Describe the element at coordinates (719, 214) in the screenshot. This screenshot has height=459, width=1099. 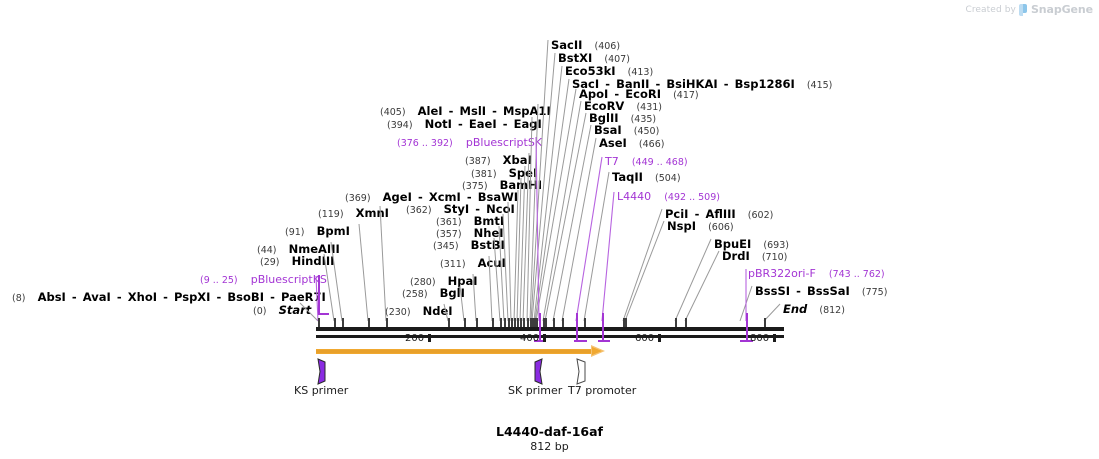
I see `enzyme-label-pcii-group: PciI - AflIII (602)` at that location.